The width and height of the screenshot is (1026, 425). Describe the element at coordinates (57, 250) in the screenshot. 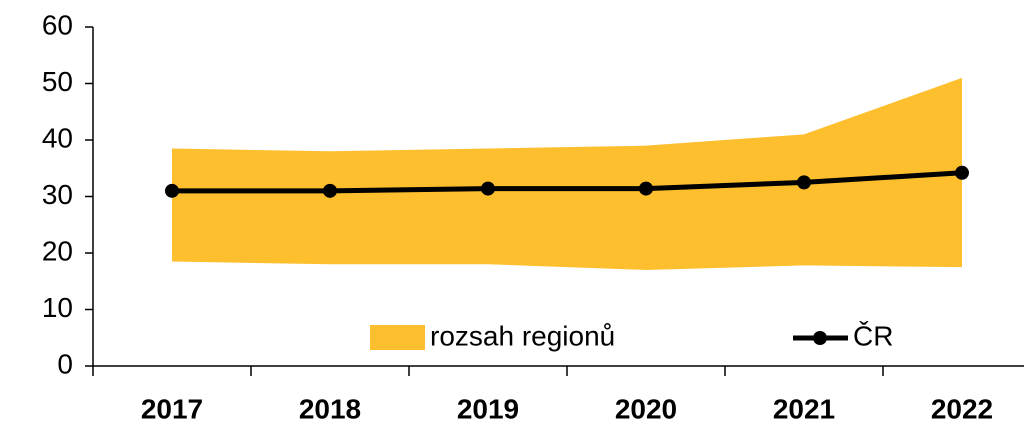

I see `y-tick-label: 20` at that location.